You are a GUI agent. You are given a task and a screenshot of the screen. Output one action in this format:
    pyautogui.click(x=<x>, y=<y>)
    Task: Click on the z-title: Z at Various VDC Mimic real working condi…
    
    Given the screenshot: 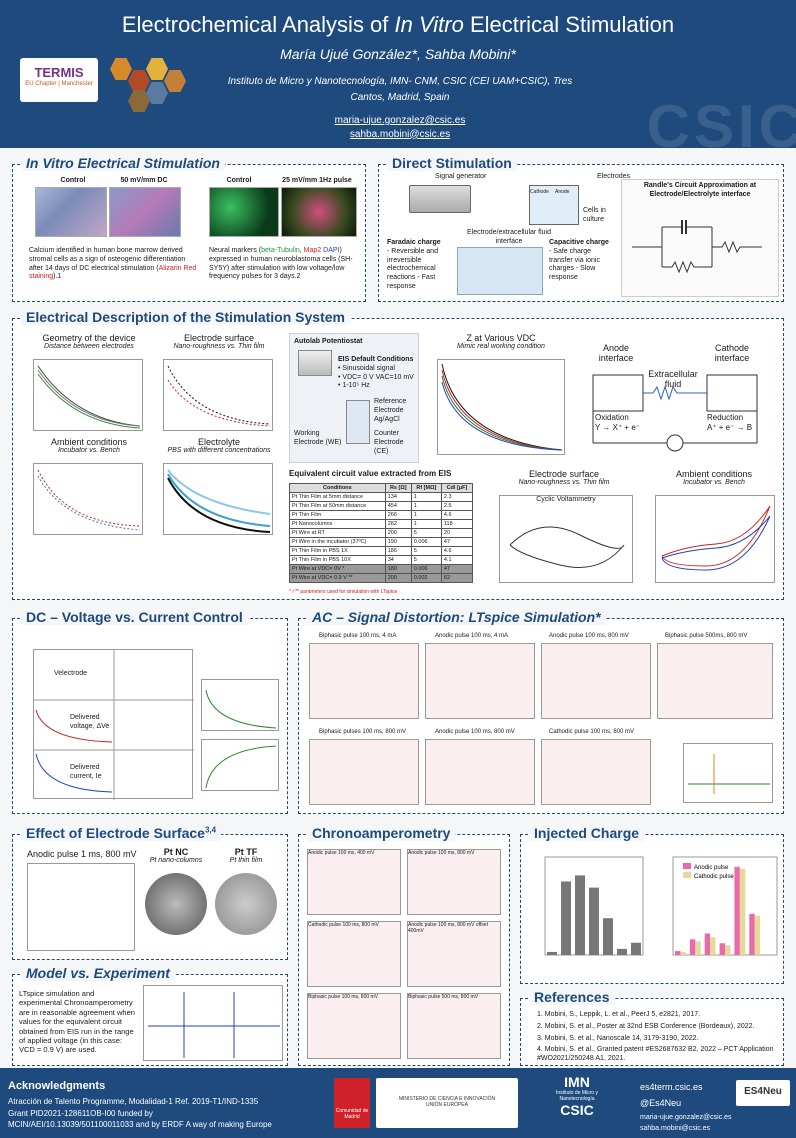 What is the action you would take?
    pyautogui.click(x=501, y=341)
    